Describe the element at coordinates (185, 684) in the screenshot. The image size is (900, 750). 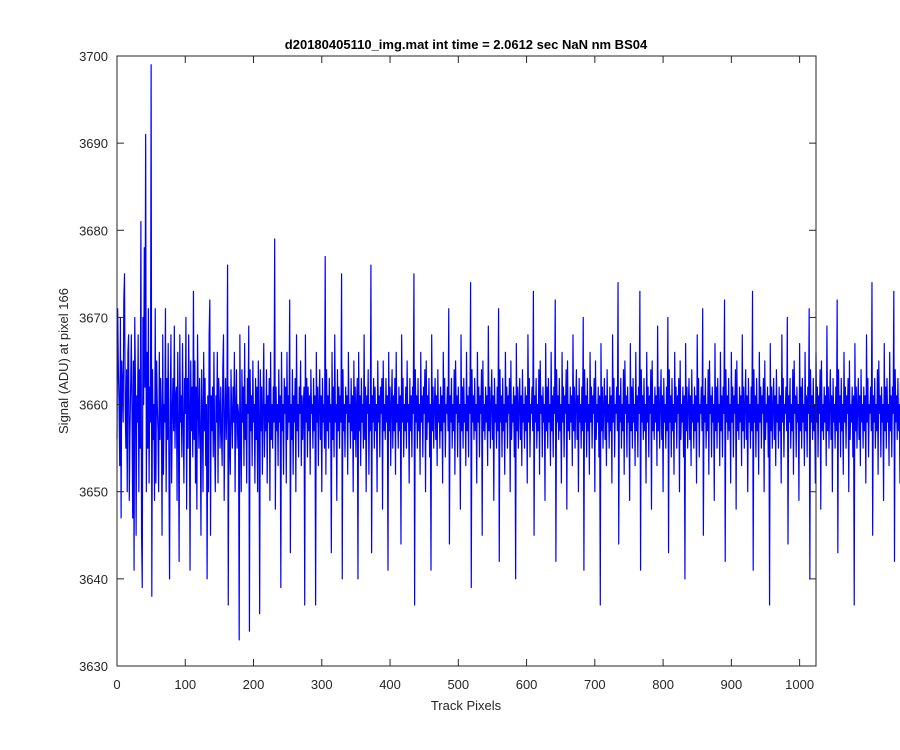
I see `x-tick-label: 100` at that location.